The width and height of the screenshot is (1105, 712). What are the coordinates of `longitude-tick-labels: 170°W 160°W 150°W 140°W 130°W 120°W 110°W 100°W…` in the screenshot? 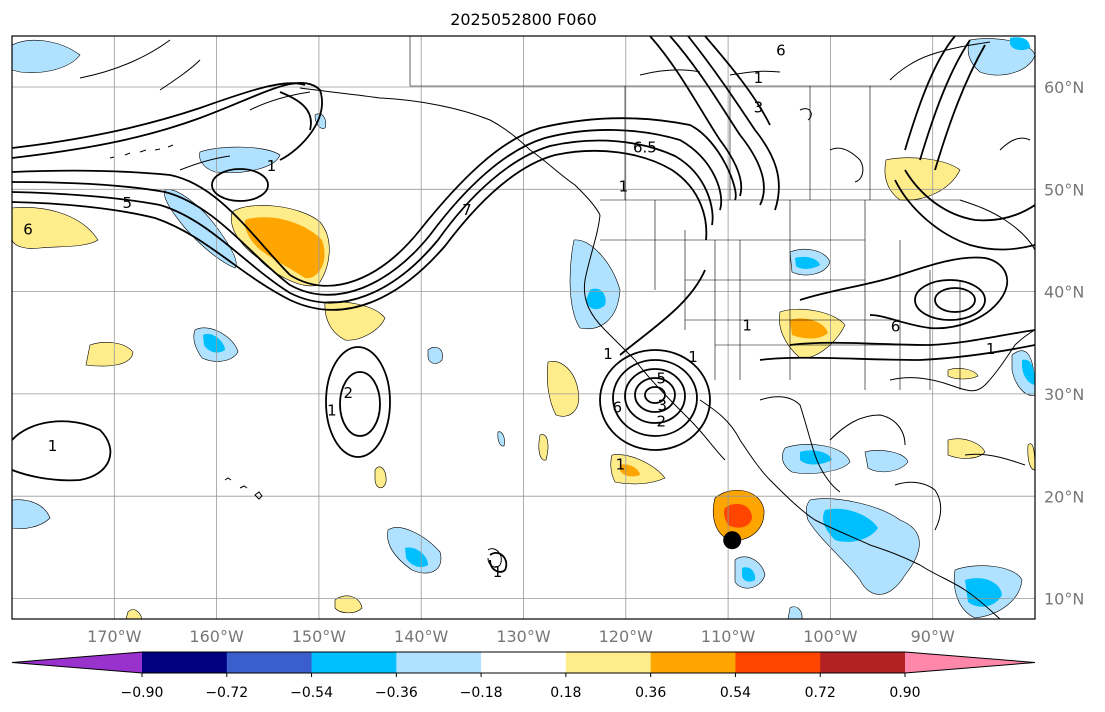 It's located at (521, 636).